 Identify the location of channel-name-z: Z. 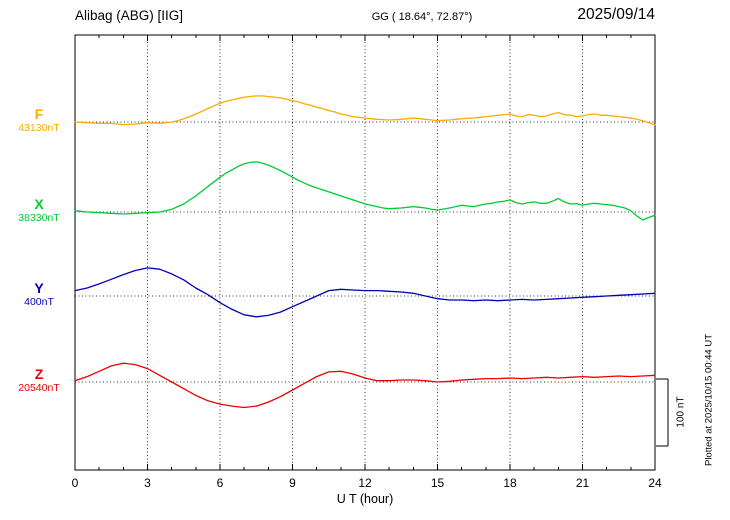
(39, 374).